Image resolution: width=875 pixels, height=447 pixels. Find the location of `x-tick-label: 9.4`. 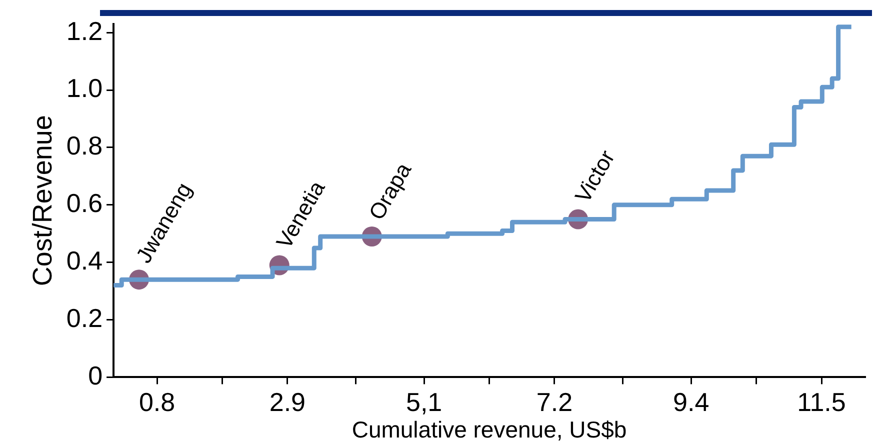

x-tick-label: 9.4 is located at coordinates (691, 401).